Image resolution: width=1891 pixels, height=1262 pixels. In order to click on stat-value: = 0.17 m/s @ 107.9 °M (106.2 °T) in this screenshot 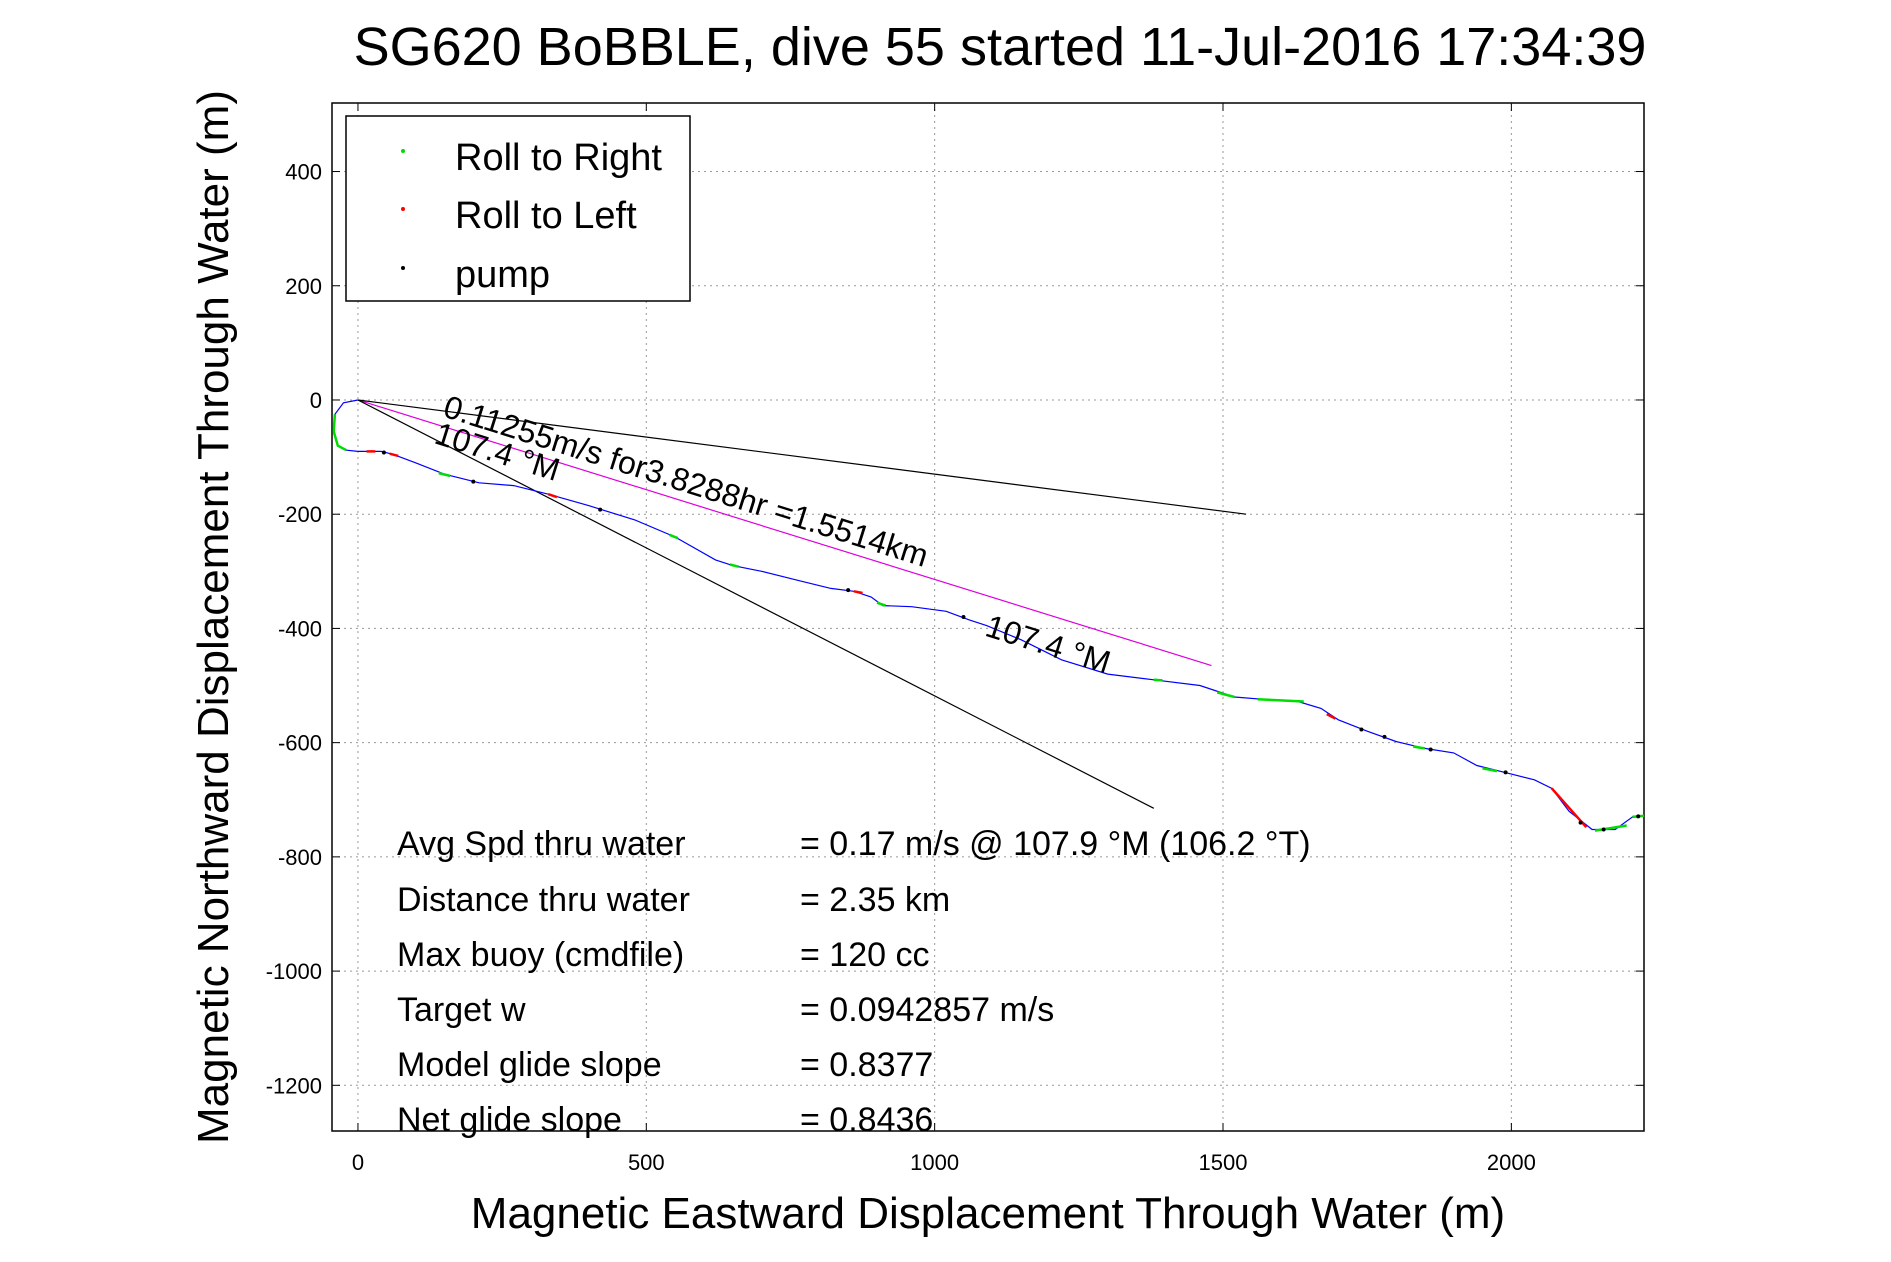, I will do `click(1055, 844)`.